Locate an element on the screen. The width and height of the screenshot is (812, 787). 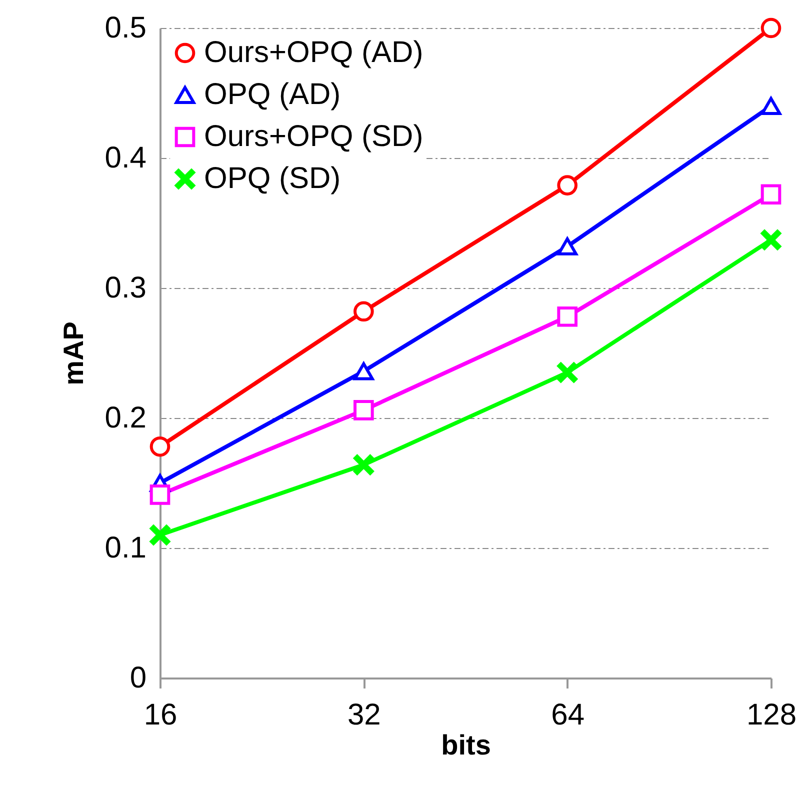
y-tick-label: 0.4 is located at coordinates (125, 158).